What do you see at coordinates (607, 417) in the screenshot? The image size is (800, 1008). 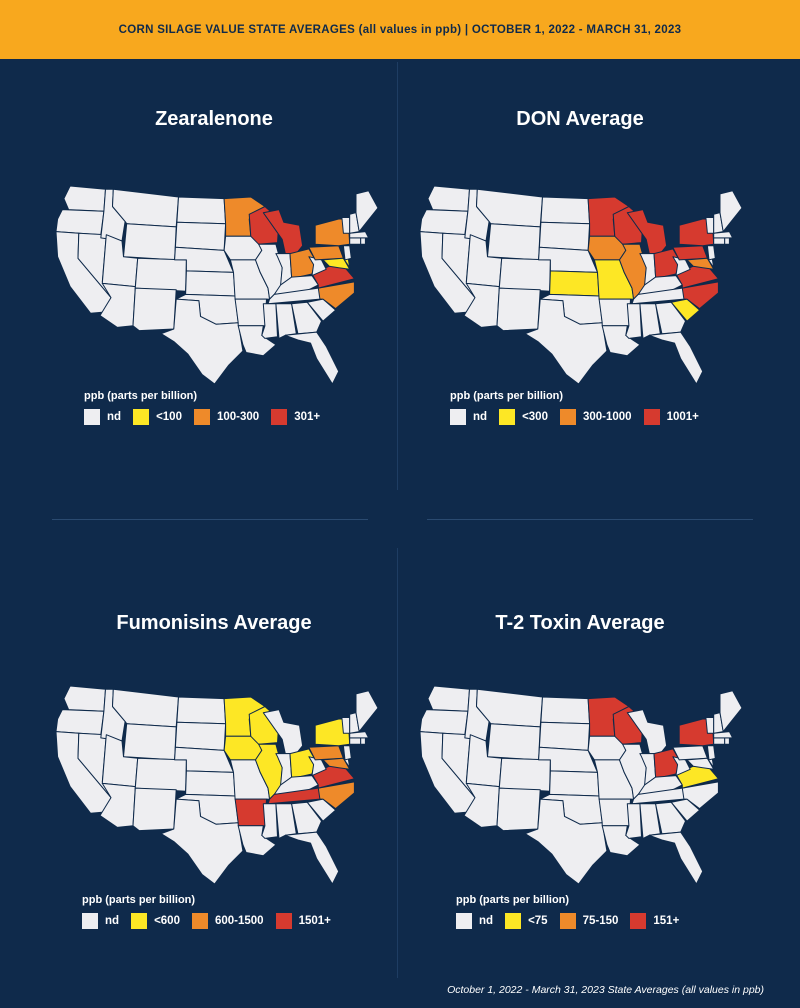 I see `legend-label: 300-1000` at bounding box center [607, 417].